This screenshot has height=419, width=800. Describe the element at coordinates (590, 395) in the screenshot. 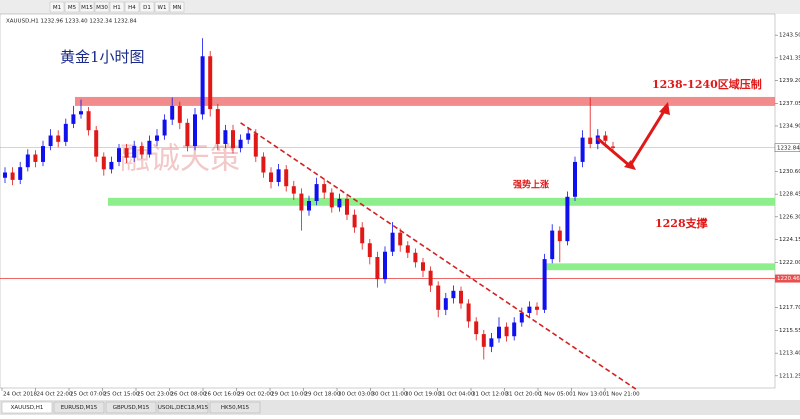

I see `x-tick-label: 1 Nov 13:00` at that location.